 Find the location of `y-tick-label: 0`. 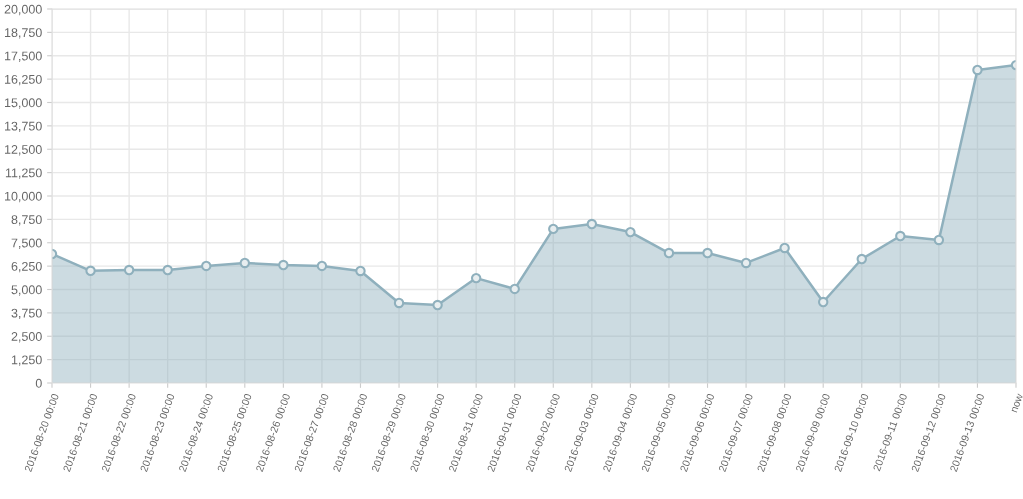

y-tick-label: 0 is located at coordinates (38, 383).